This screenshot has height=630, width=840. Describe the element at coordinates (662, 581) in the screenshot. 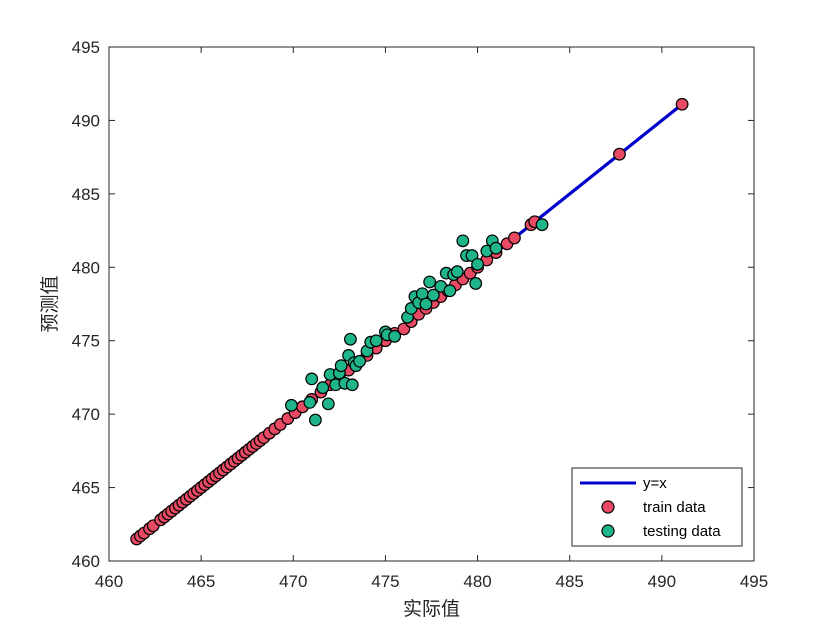

I see `x-tick-label: 490` at that location.